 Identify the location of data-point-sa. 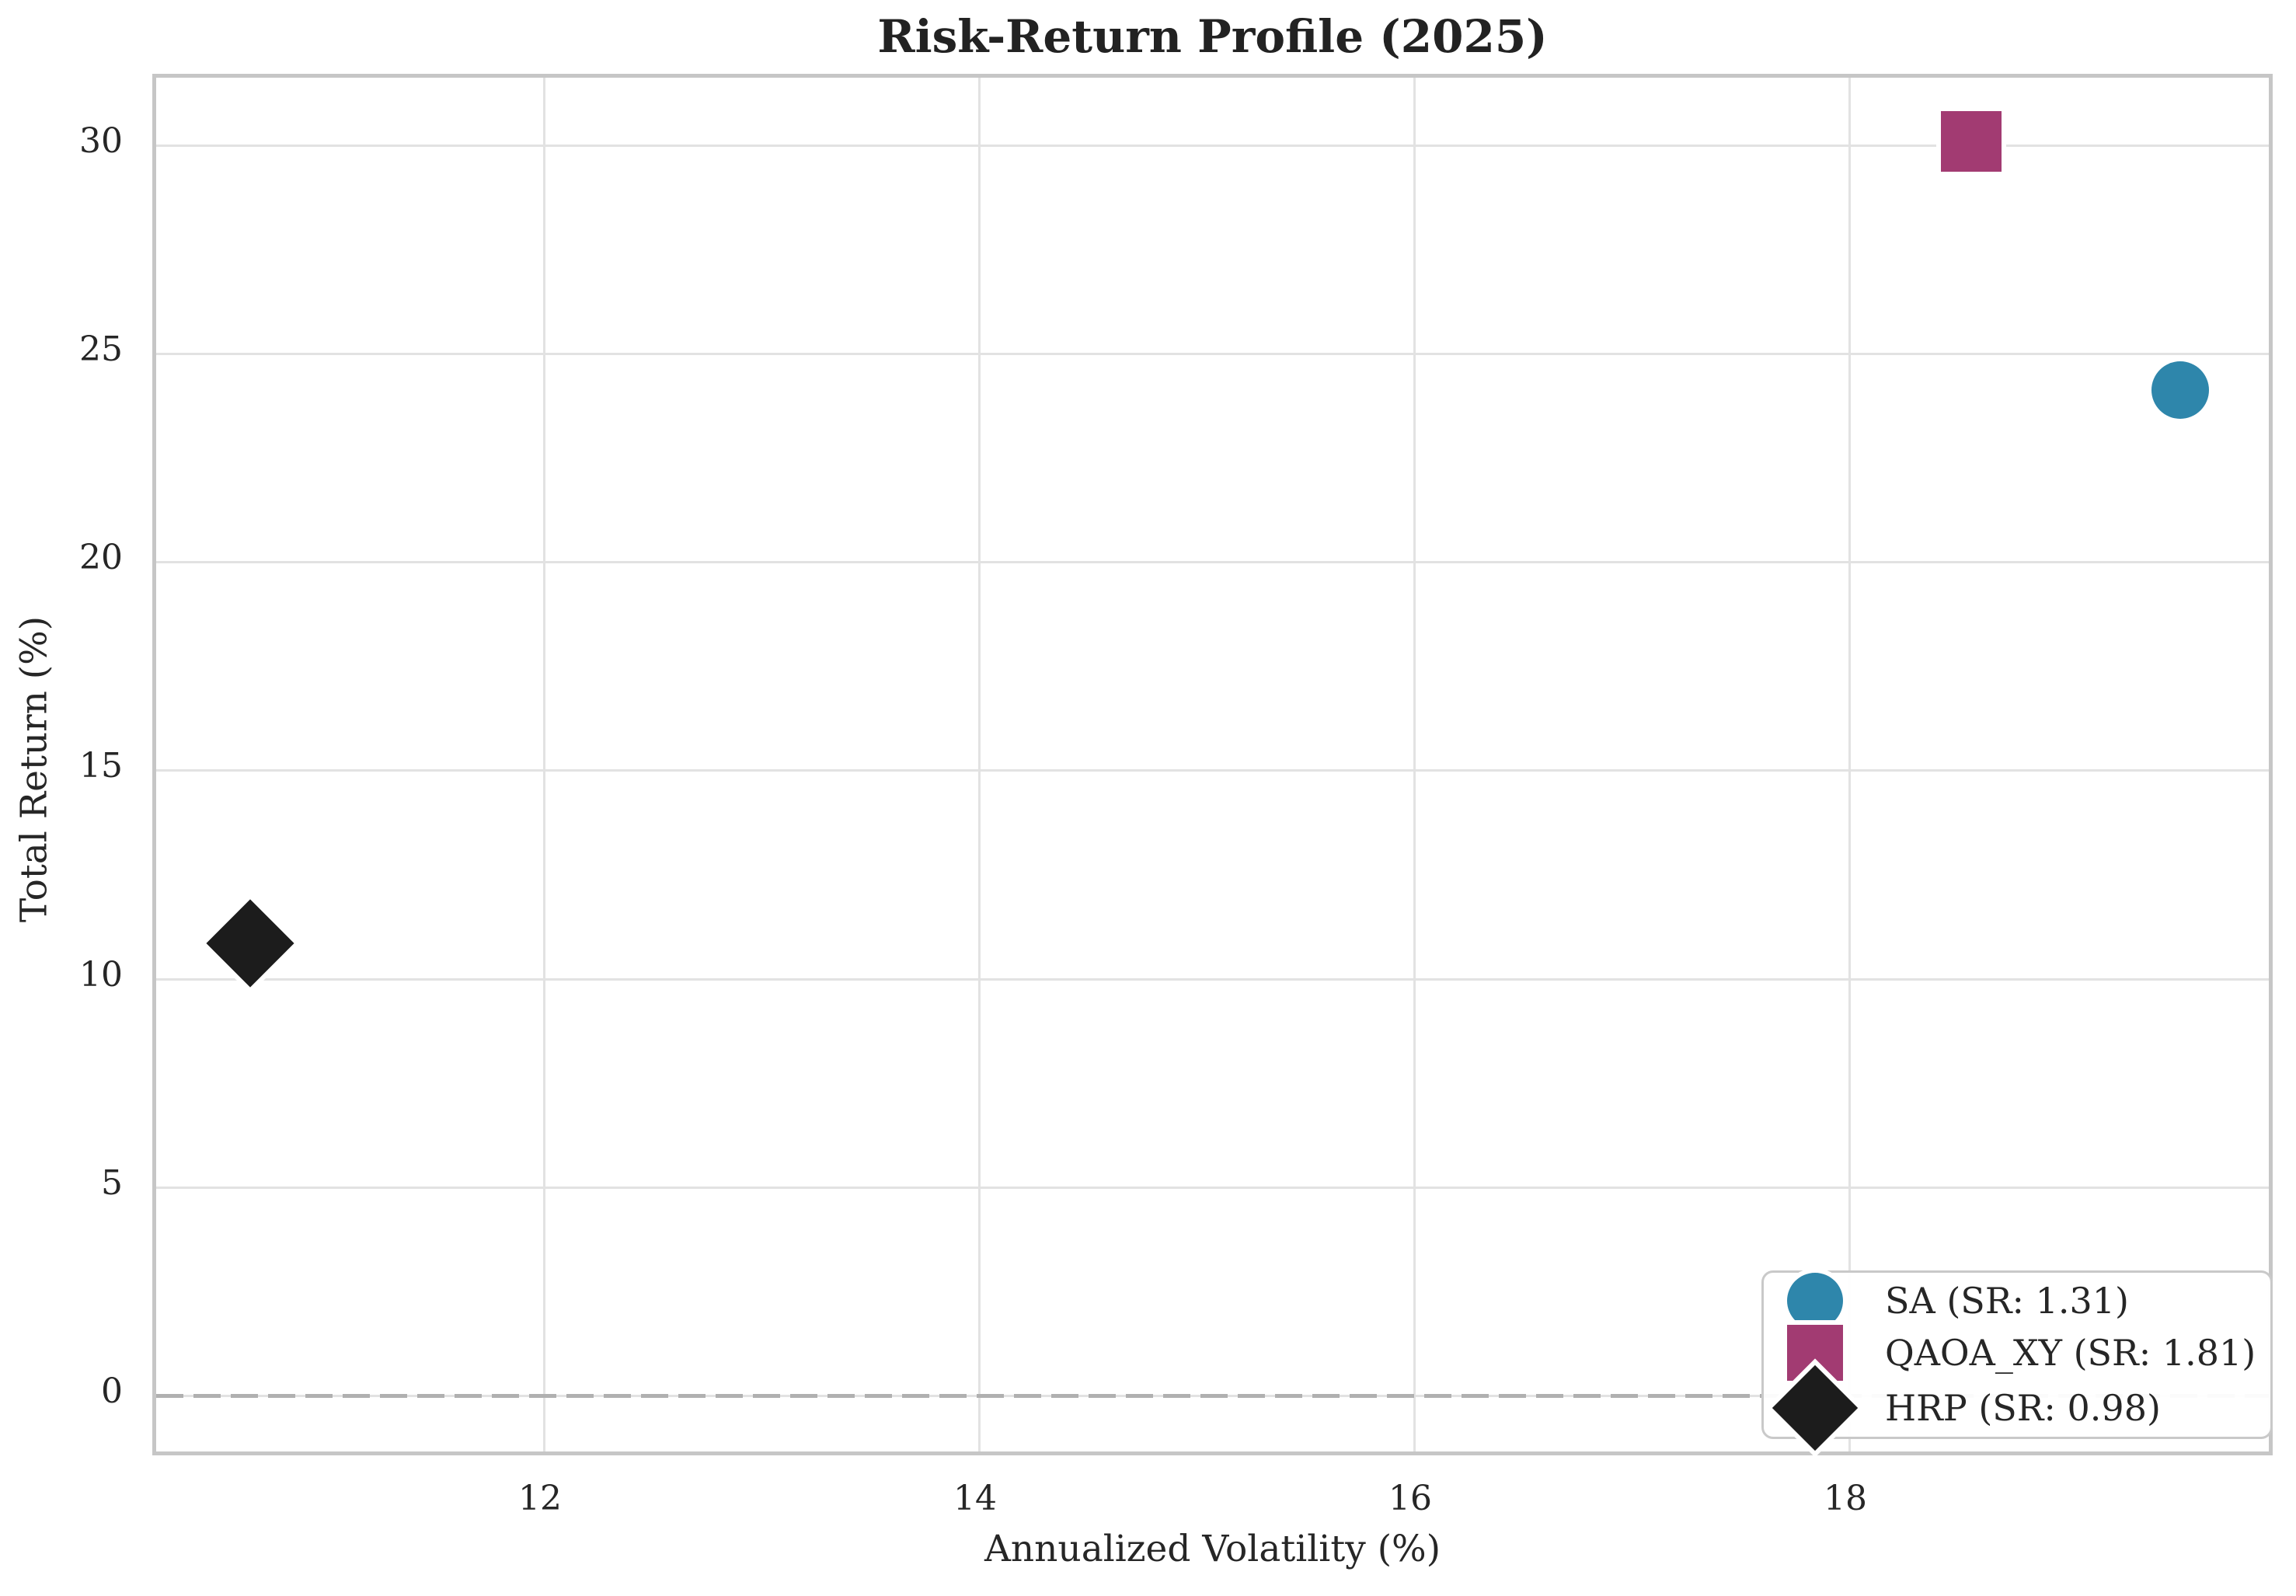
(2180, 390).